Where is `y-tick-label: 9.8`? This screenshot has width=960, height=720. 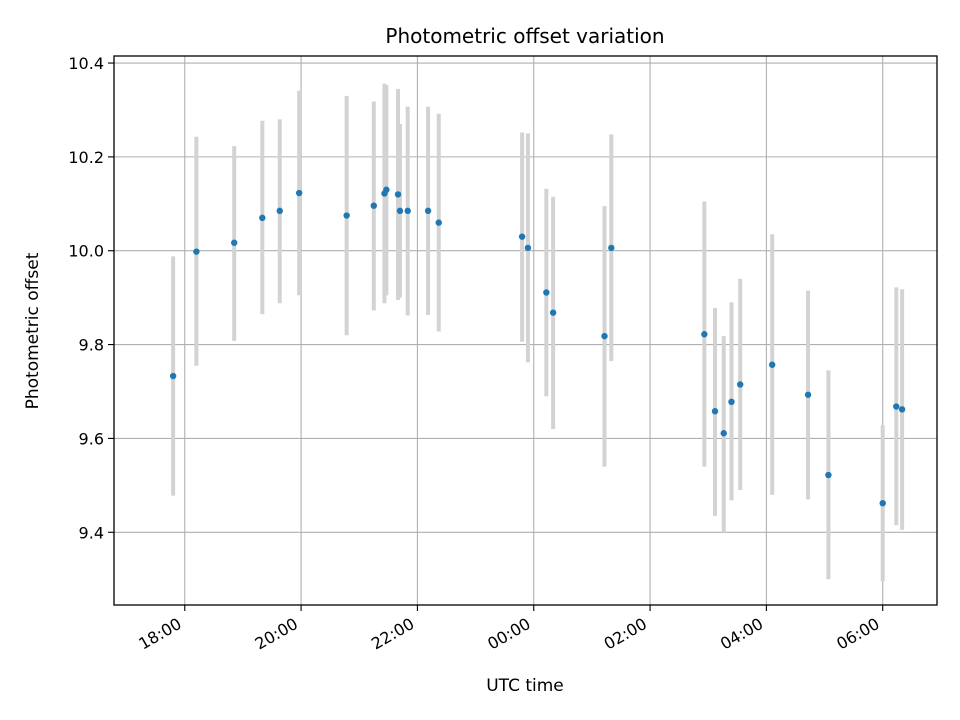 y-tick-label: 9.8 is located at coordinates (91, 345).